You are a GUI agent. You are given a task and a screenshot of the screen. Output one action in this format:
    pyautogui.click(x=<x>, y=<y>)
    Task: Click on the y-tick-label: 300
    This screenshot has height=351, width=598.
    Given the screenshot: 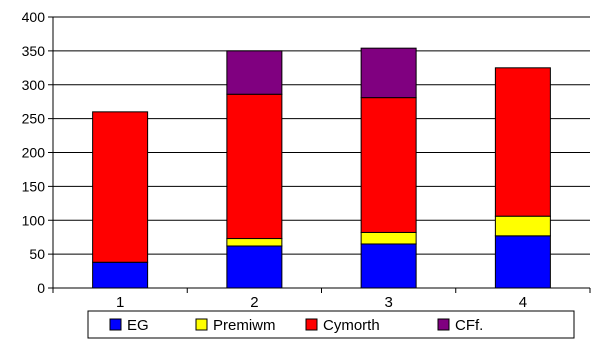 What is the action you would take?
    pyautogui.click(x=34, y=85)
    